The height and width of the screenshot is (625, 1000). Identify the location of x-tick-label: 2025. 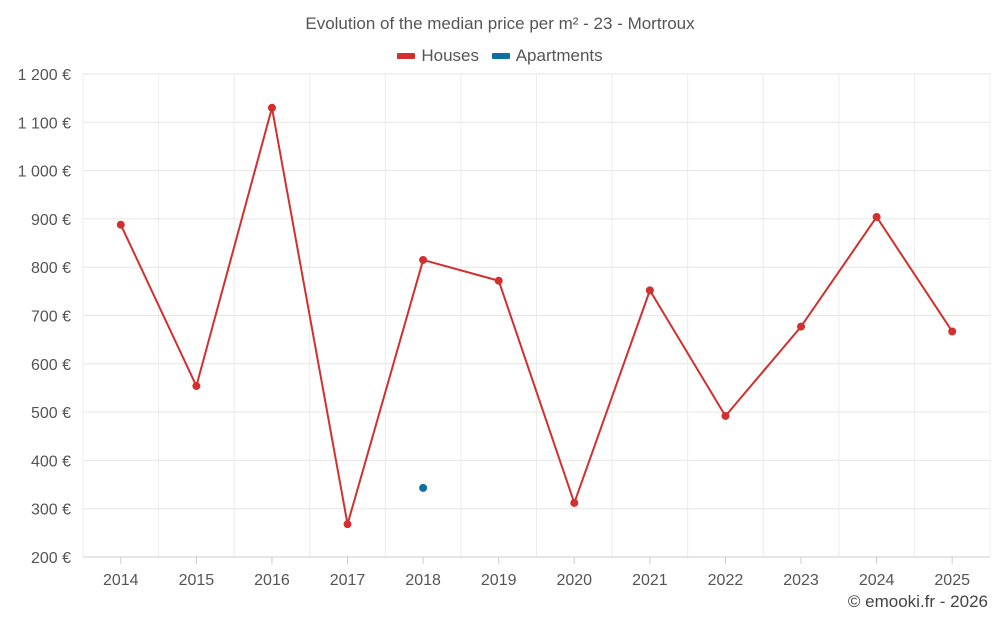
(952, 580).